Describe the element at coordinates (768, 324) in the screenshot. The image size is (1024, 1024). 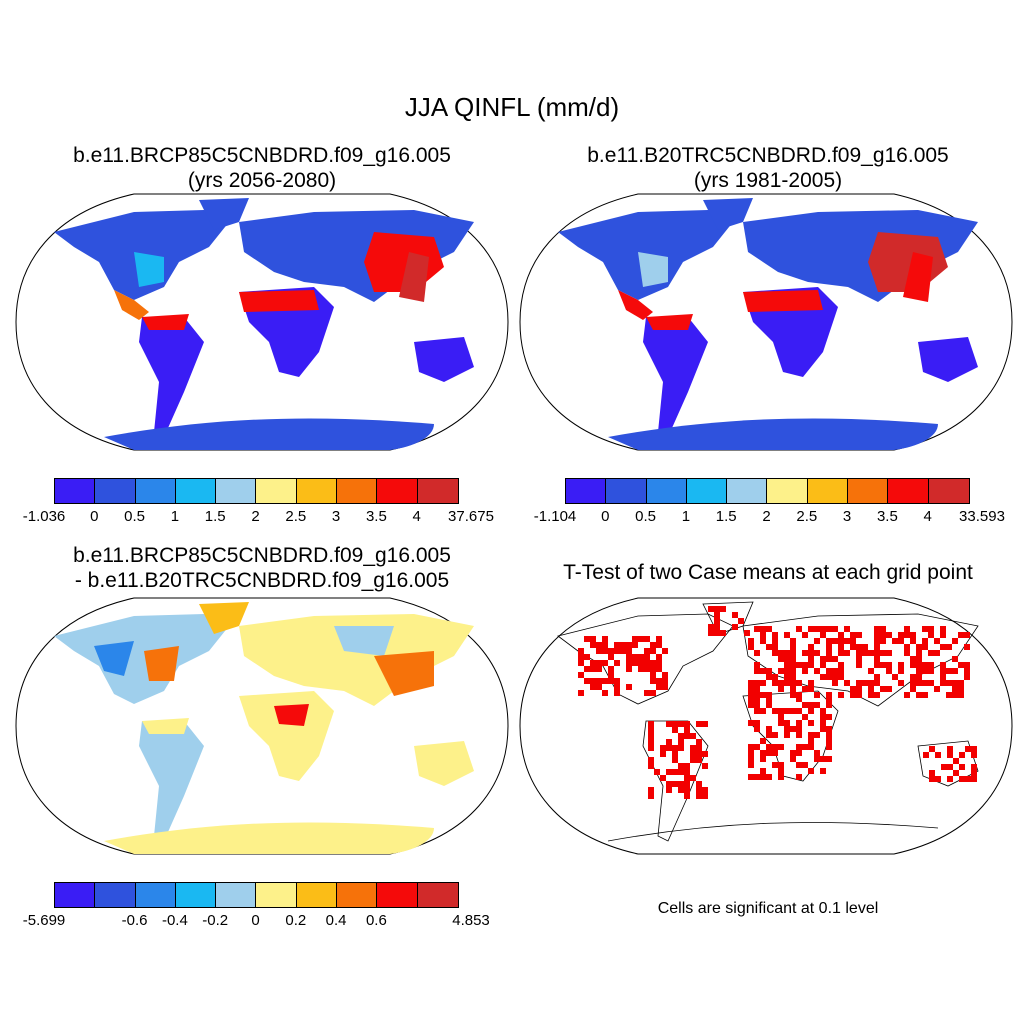
I see `land-field` at that location.